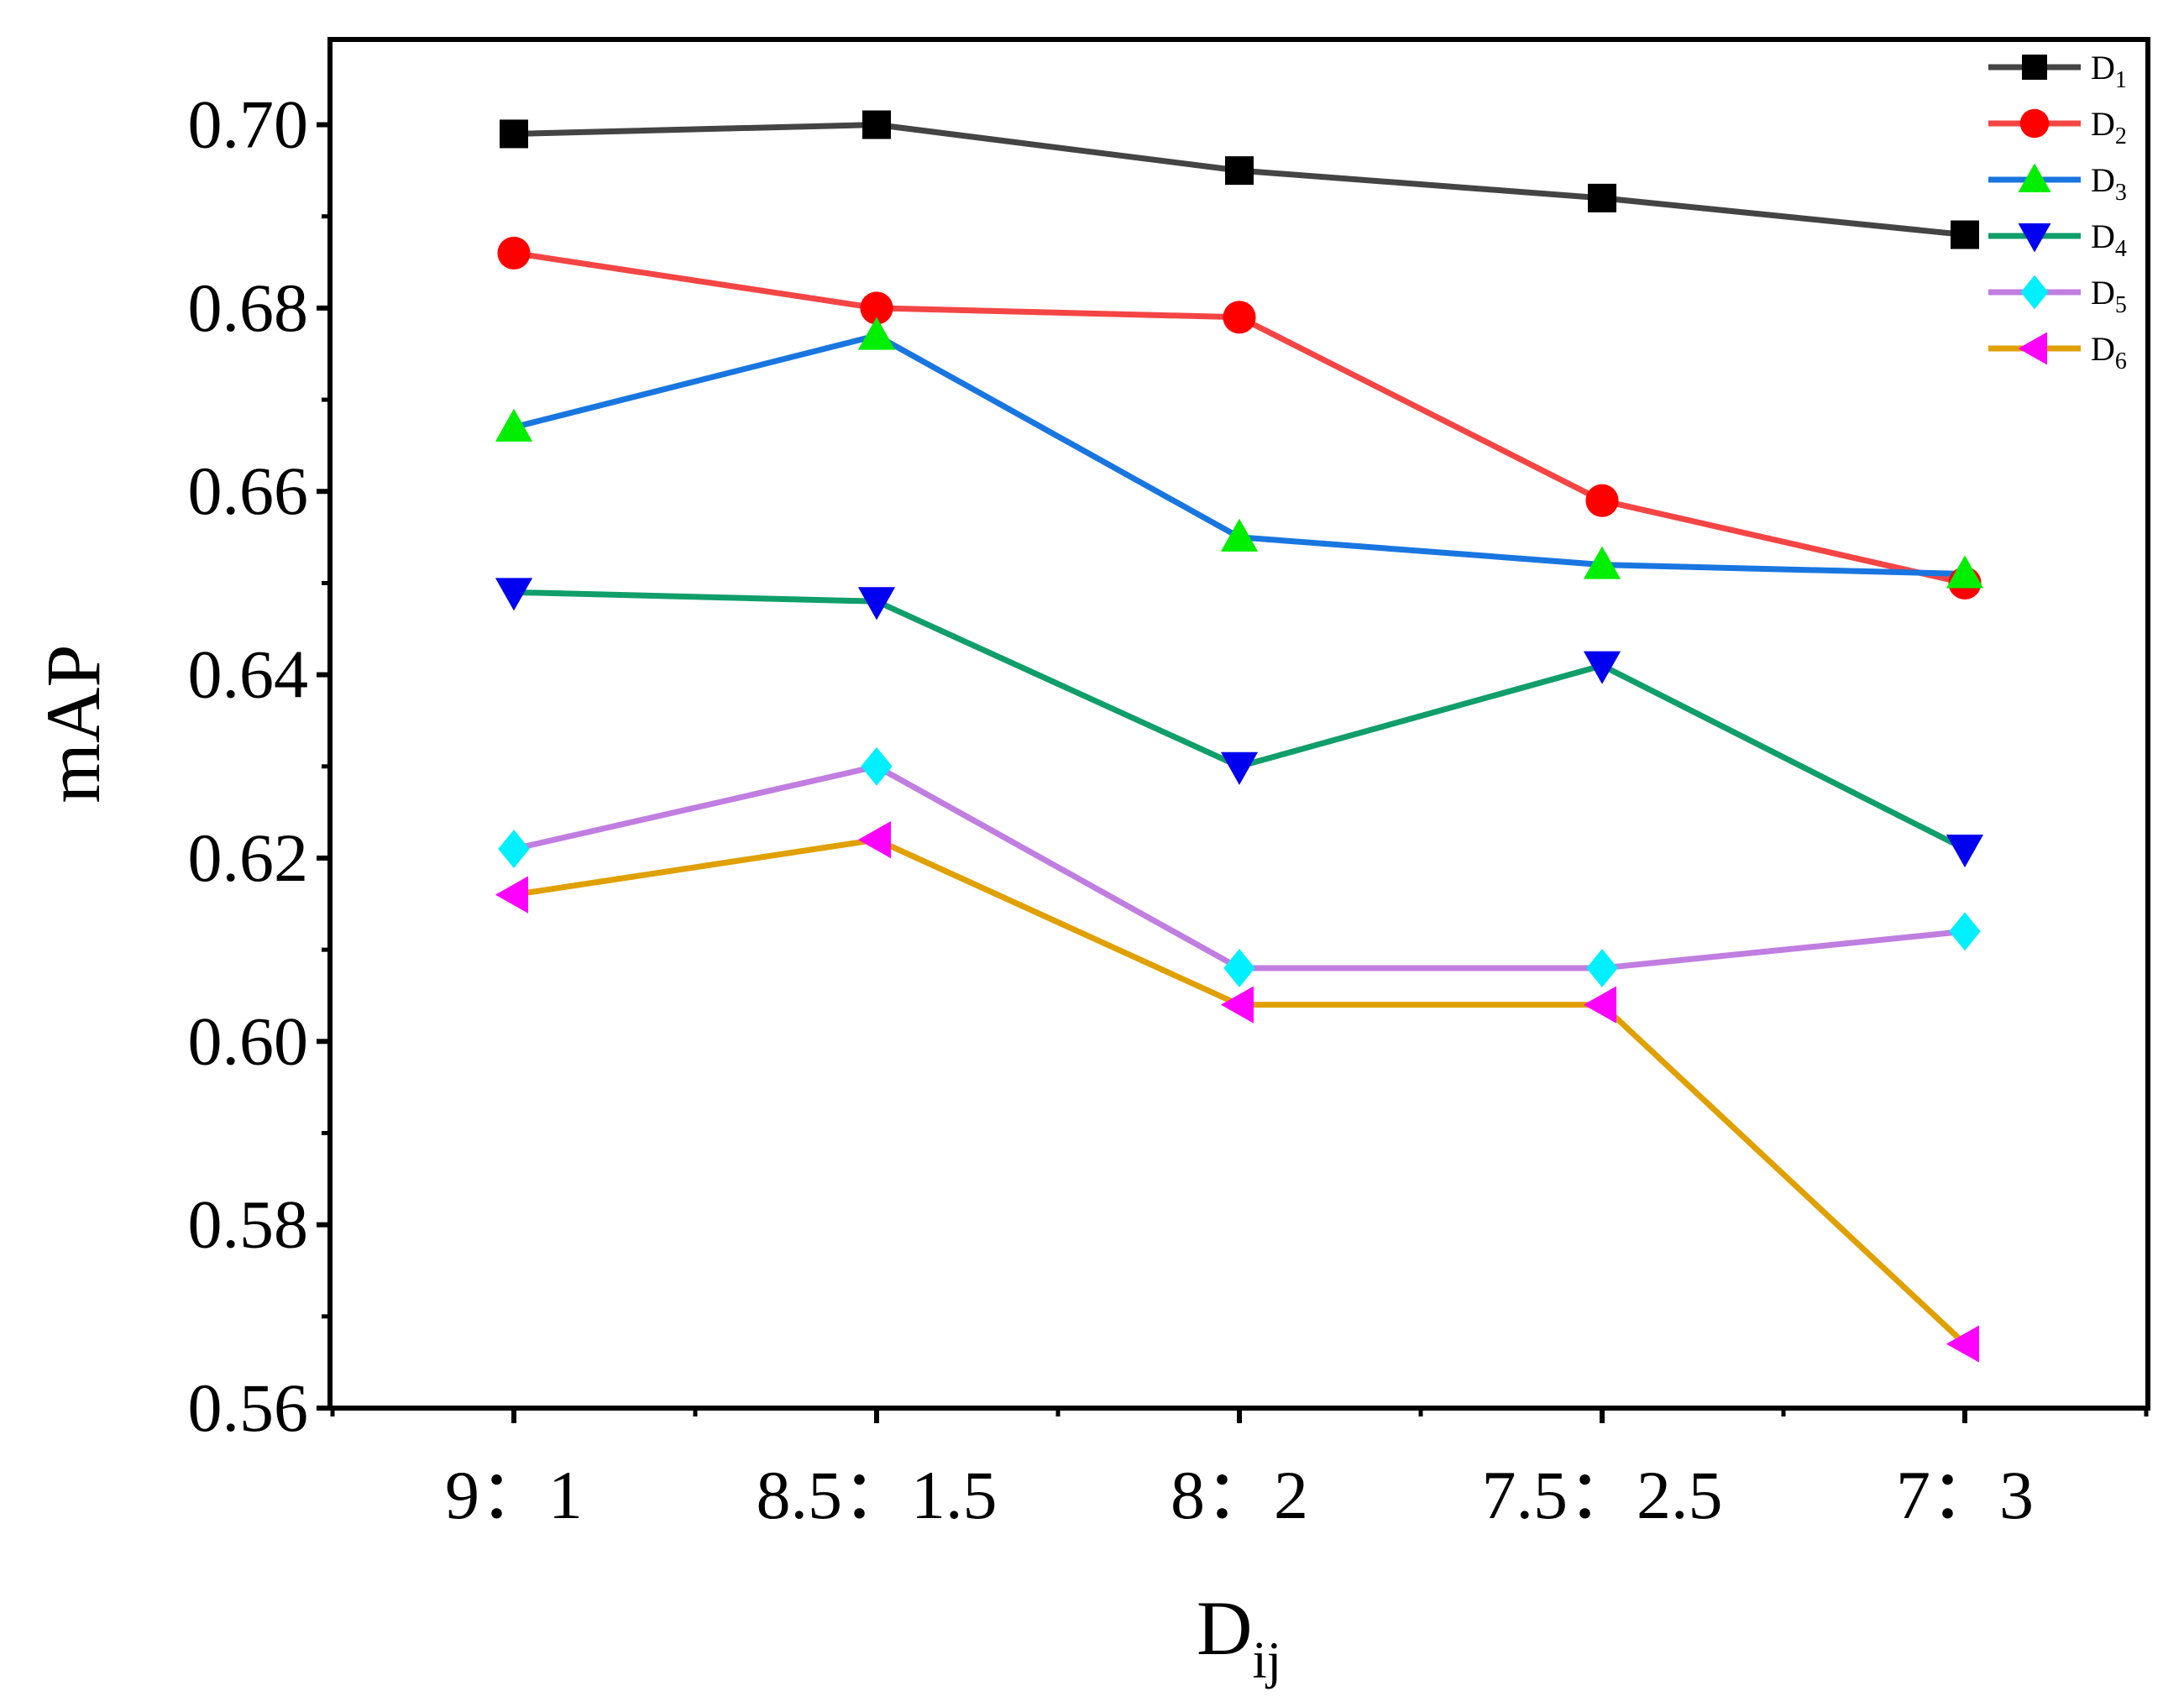 Image resolution: width=2184 pixels, height=1707 pixels. What do you see at coordinates (2109, 352) in the screenshot?
I see `legend-label: D6` at bounding box center [2109, 352].